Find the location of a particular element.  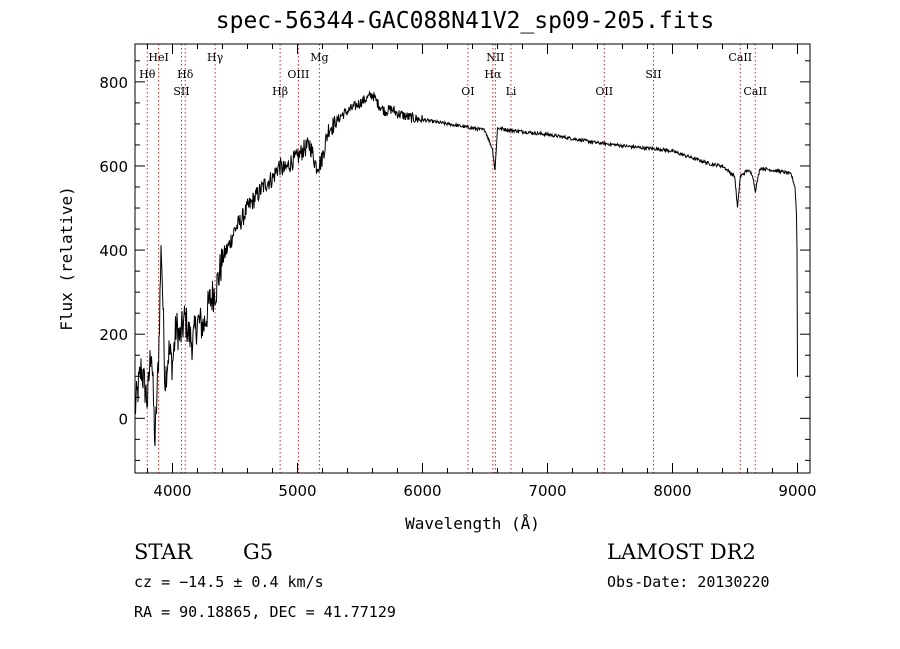

subclass: G5 is located at coordinates (258, 552).